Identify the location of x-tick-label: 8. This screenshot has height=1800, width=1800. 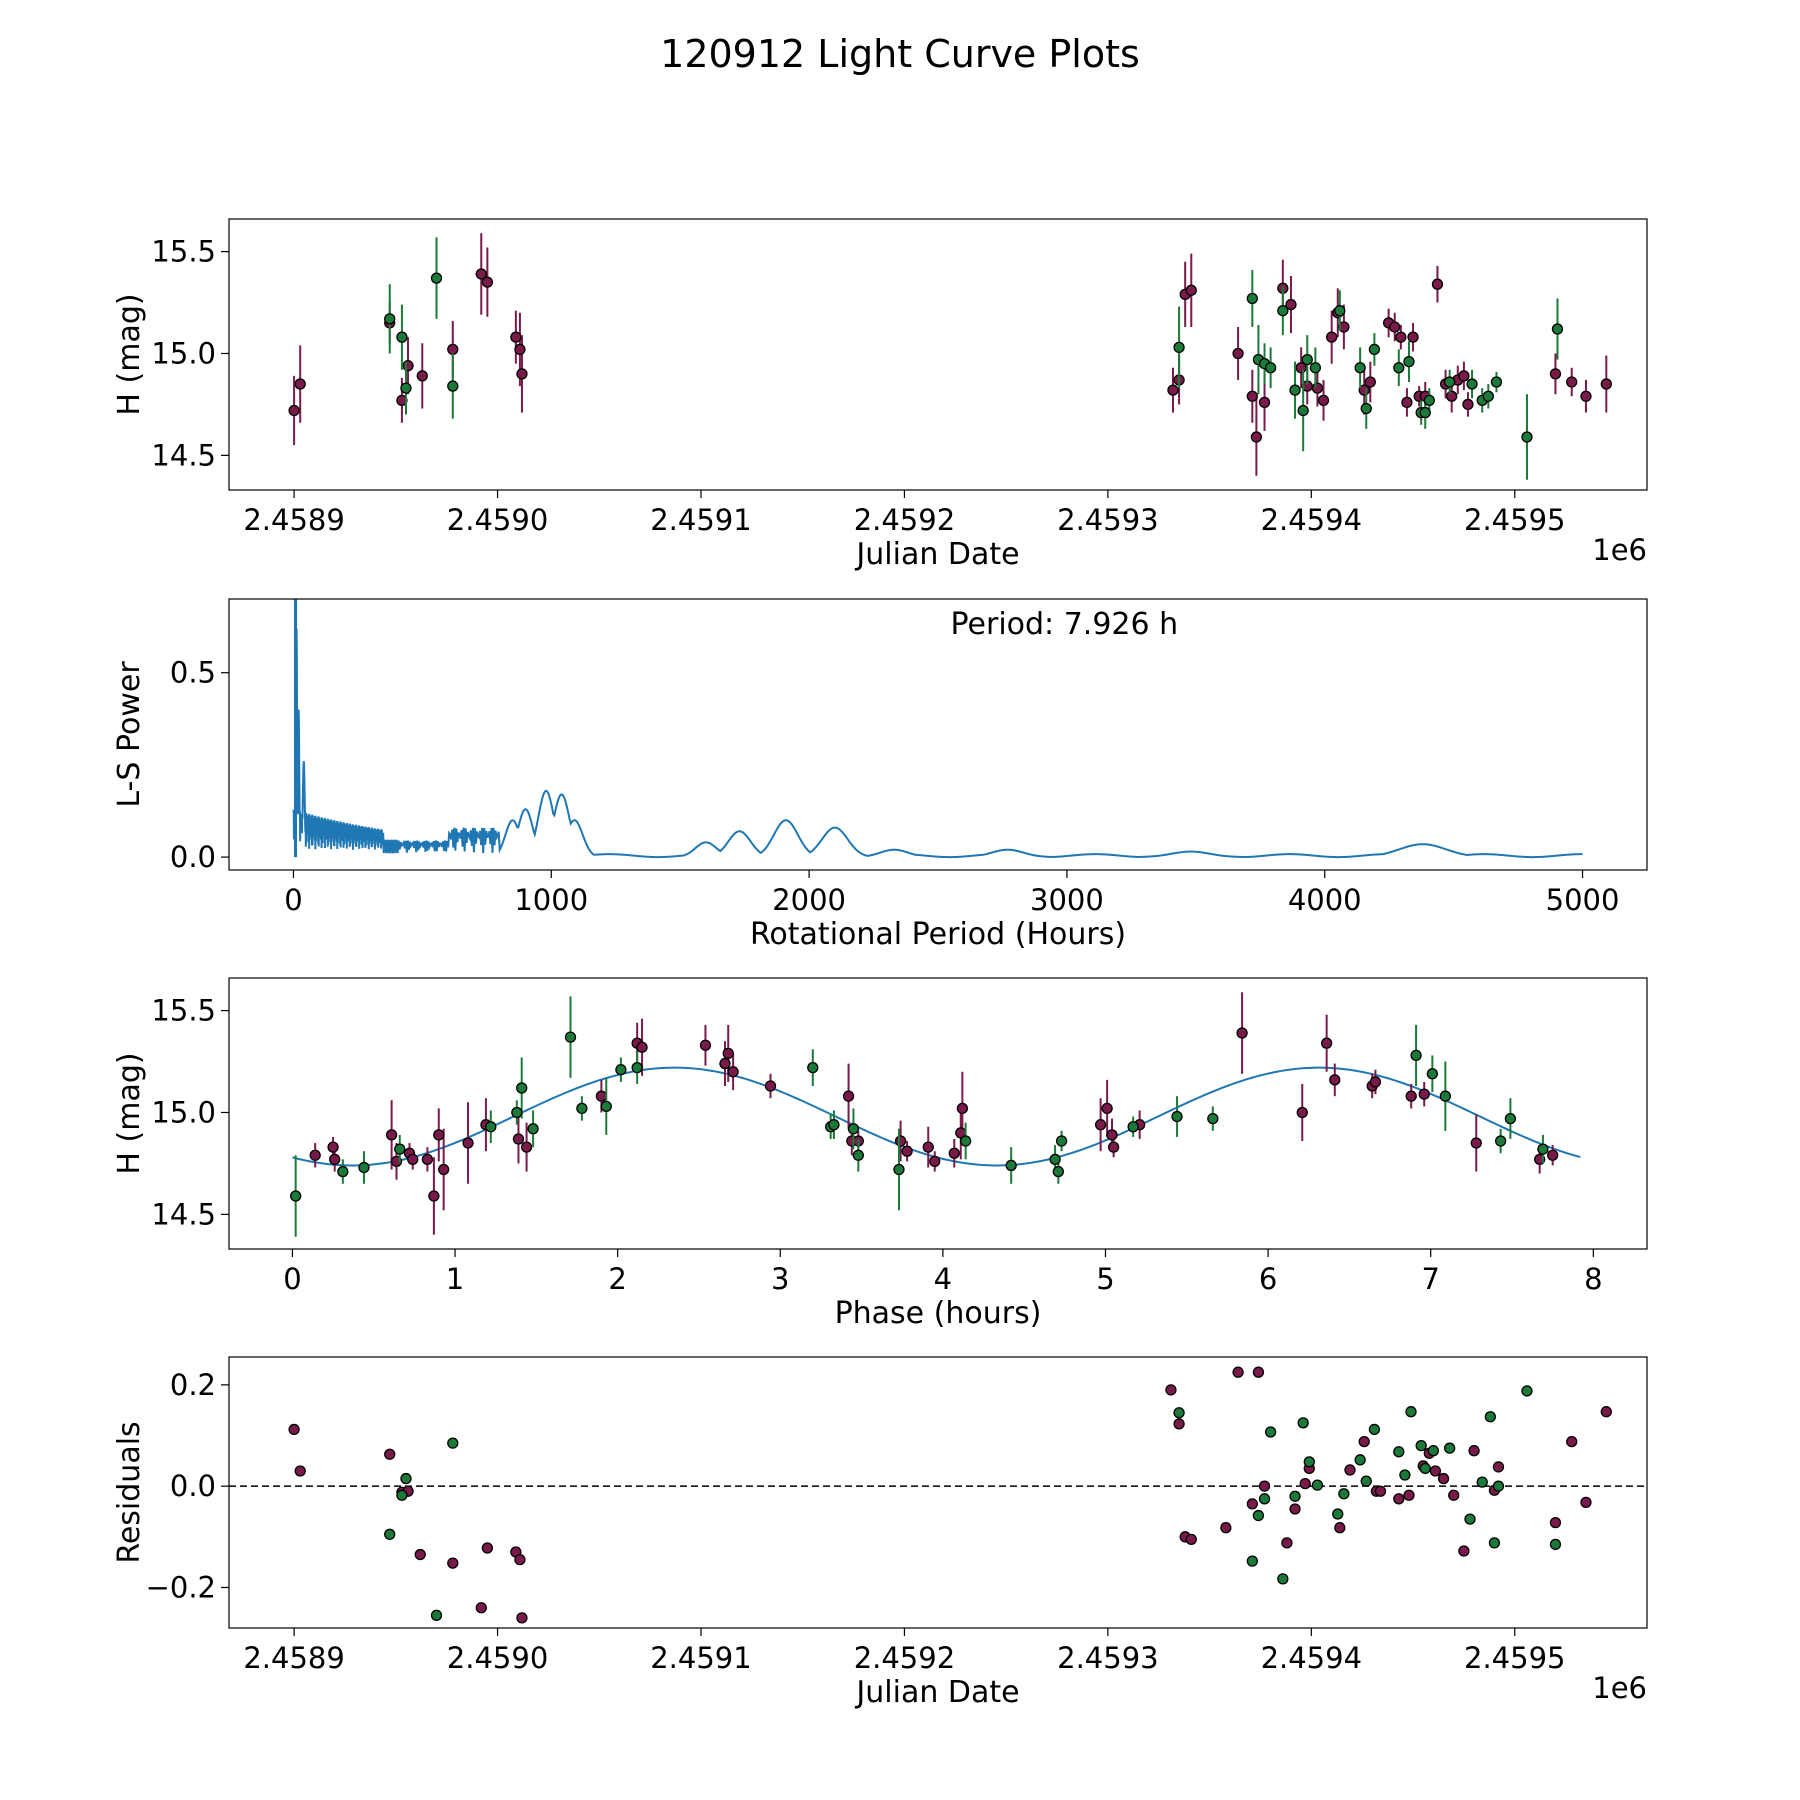
(1593, 1279).